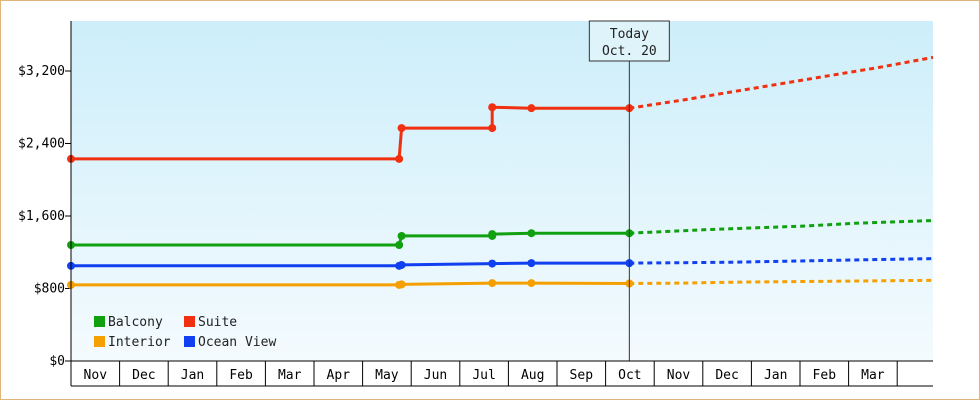 The width and height of the screenshot is (980, 406). What do you see at coordinates (500, 234) in the screenshot?
I see `series-balcony` at bounding box center [500, 234].